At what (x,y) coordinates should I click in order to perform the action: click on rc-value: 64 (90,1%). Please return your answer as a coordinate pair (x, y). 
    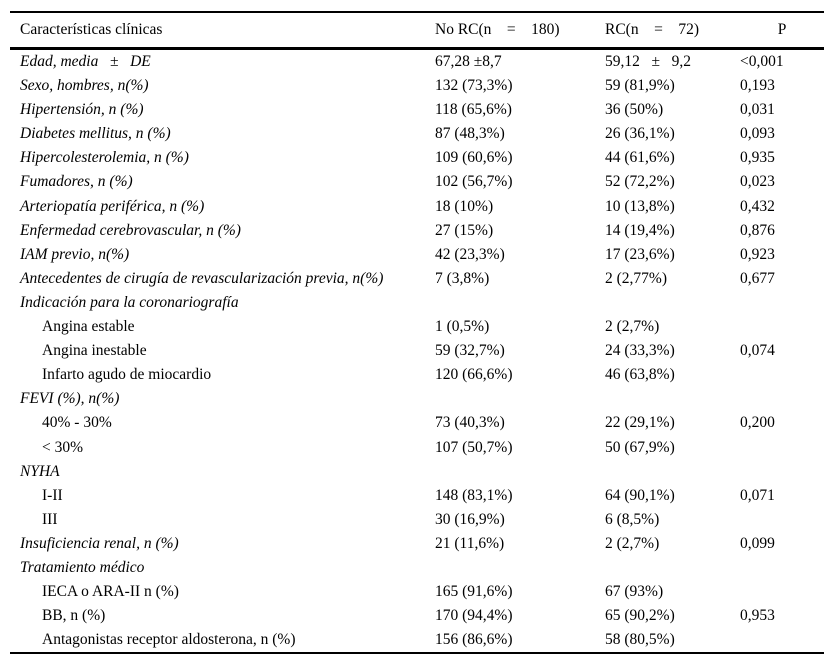
    Looking at the image, I should click on (640, 495).